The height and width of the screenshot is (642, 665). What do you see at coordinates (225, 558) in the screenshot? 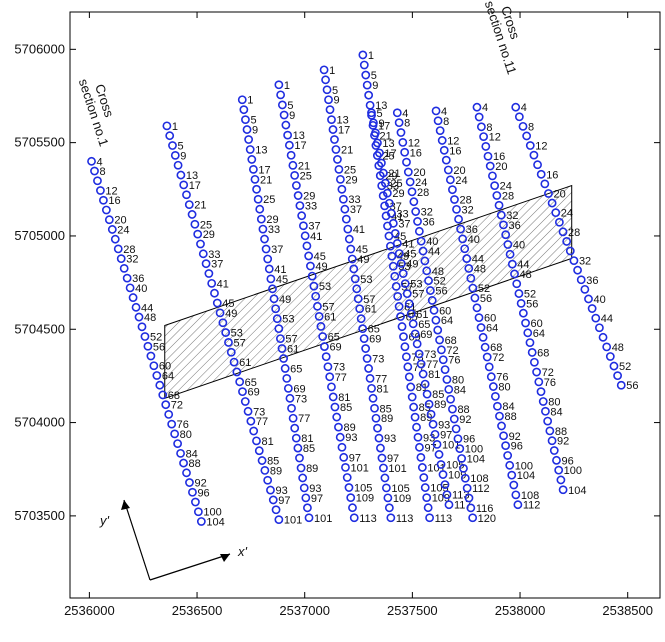
I see `x-prime-arrowhead` at bounding box center [225, 558].